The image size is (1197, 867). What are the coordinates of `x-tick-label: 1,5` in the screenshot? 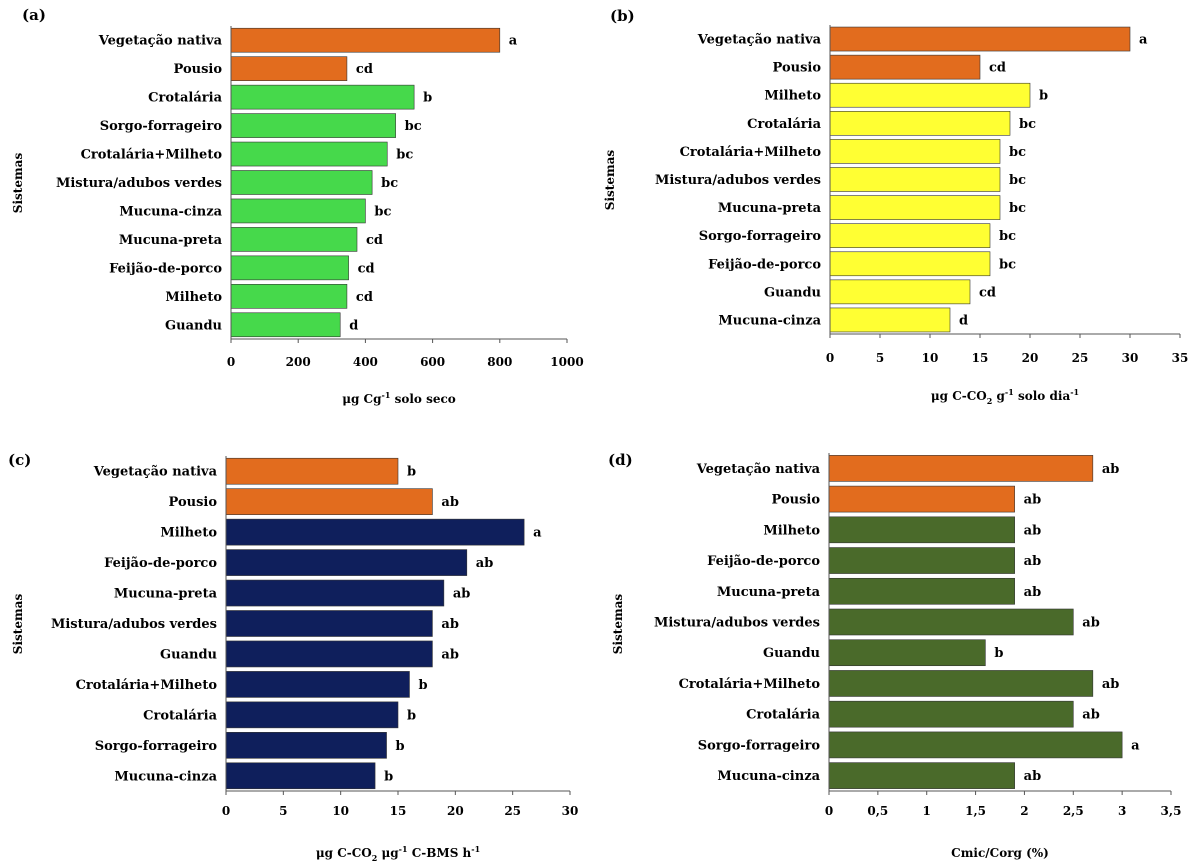 It's located at (975, 811).